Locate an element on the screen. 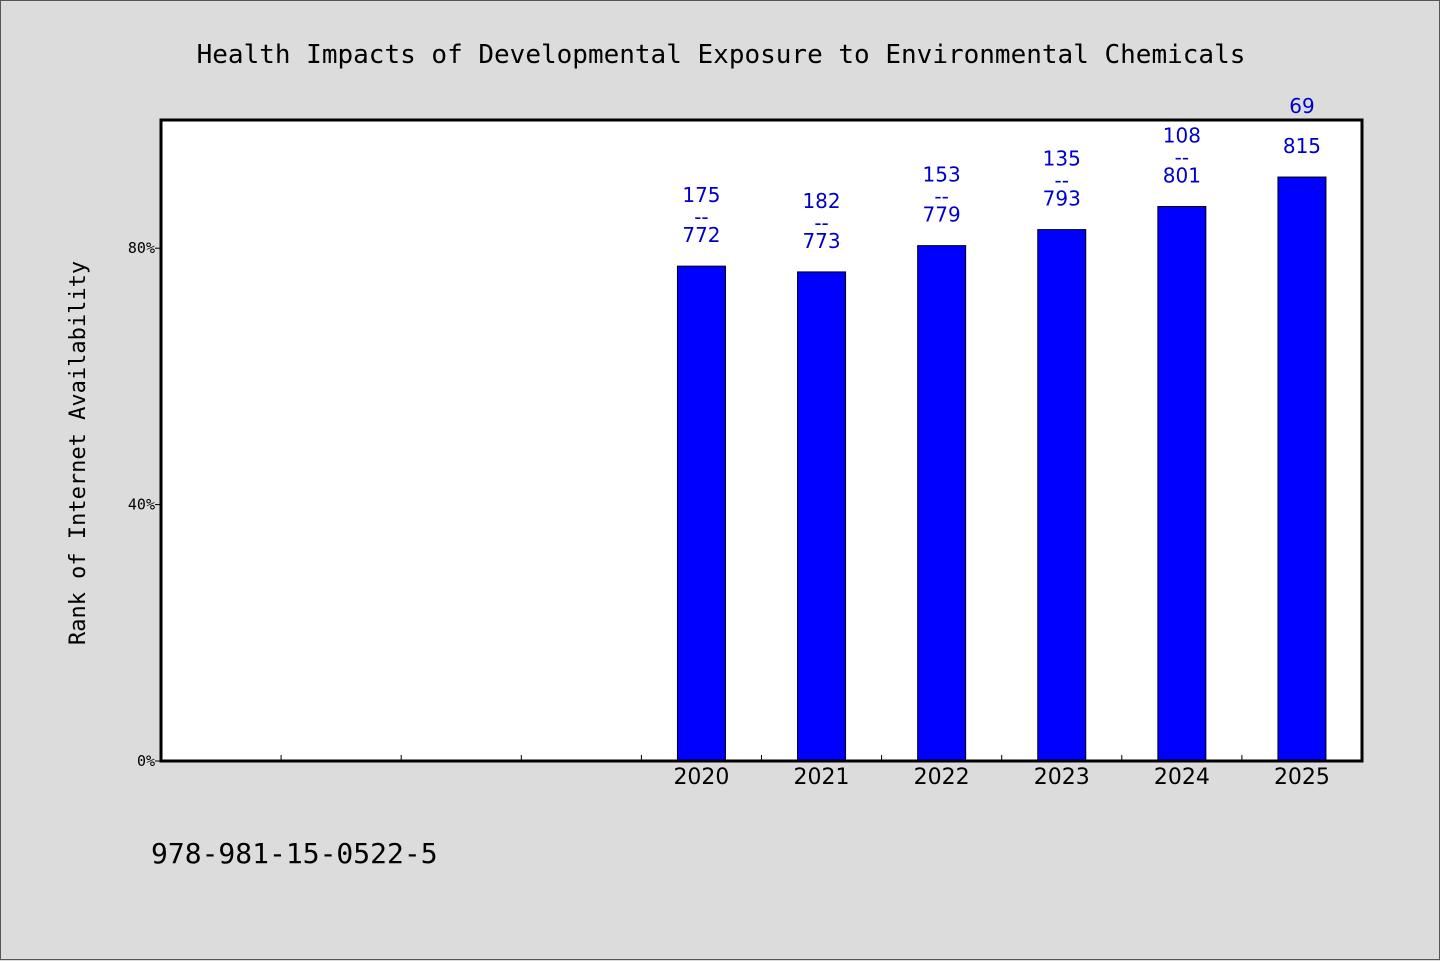 The height and width of the screenshot is (961, 1440). data-label-top: 135 is located at coordinates (1062, 159).